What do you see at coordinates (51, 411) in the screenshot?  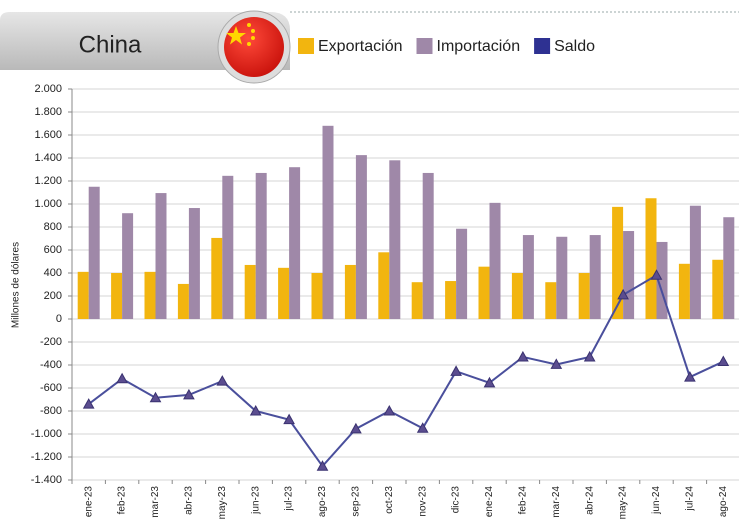 I see `y-tick-label: -800` at bounding box center [51, 411].